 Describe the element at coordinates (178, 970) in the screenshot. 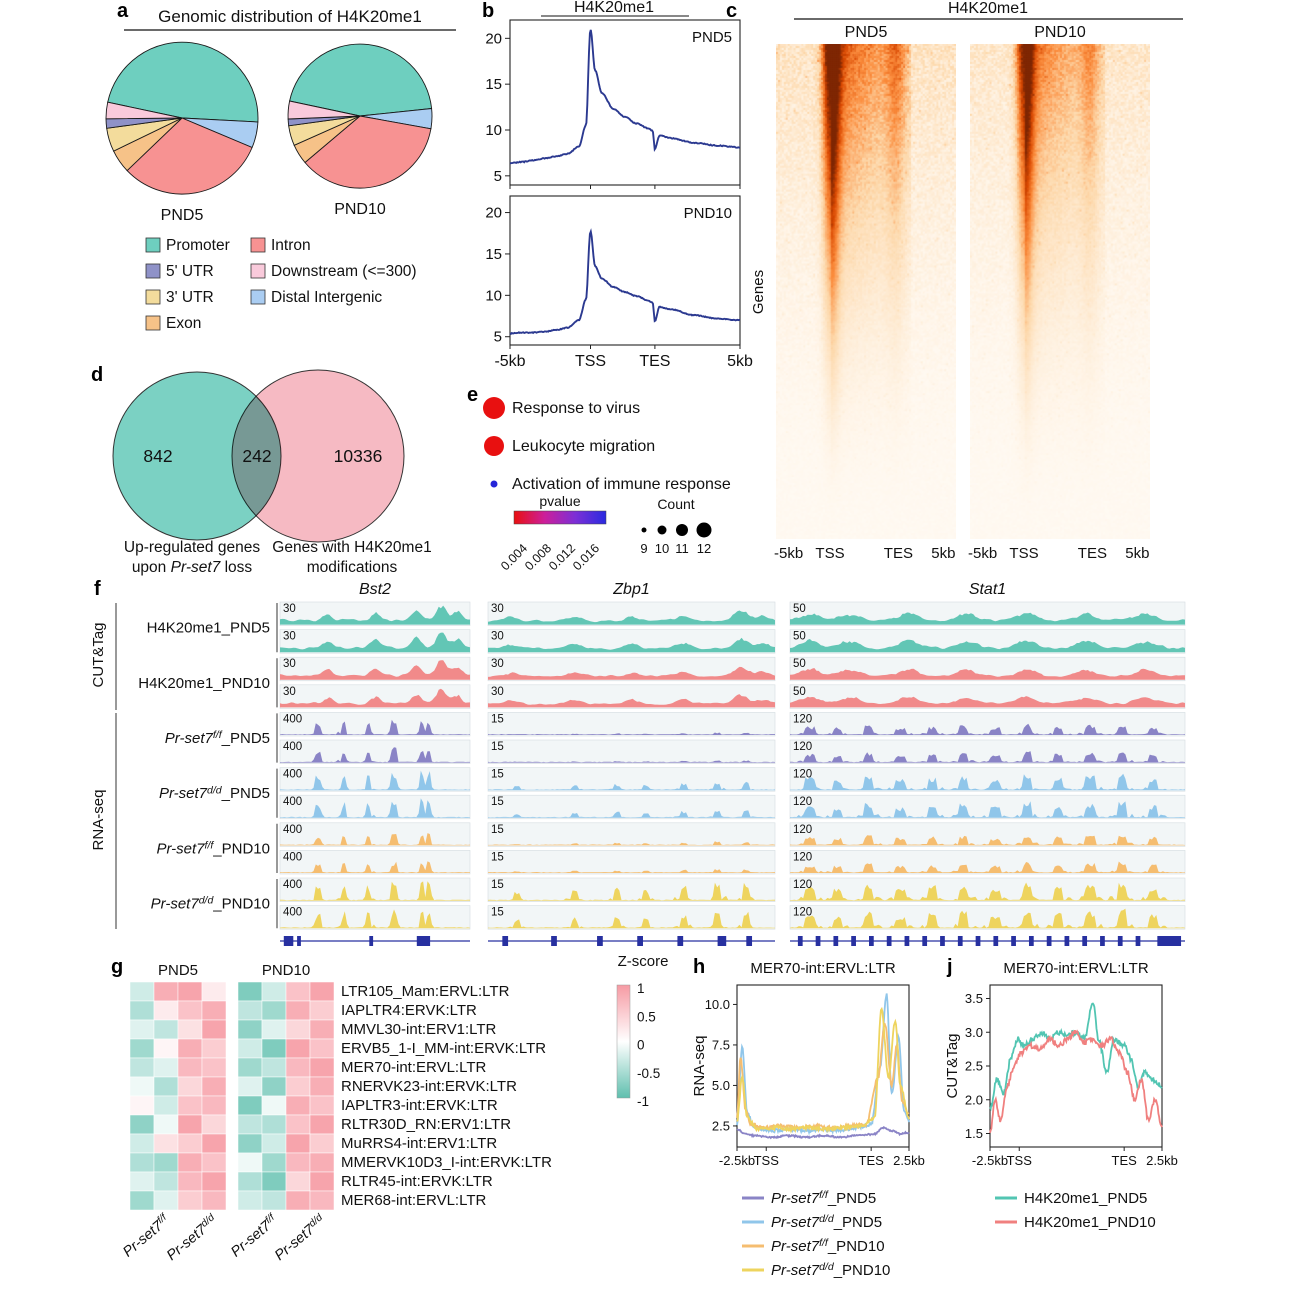

I see `heatmap-group-title: PND5` at that location.